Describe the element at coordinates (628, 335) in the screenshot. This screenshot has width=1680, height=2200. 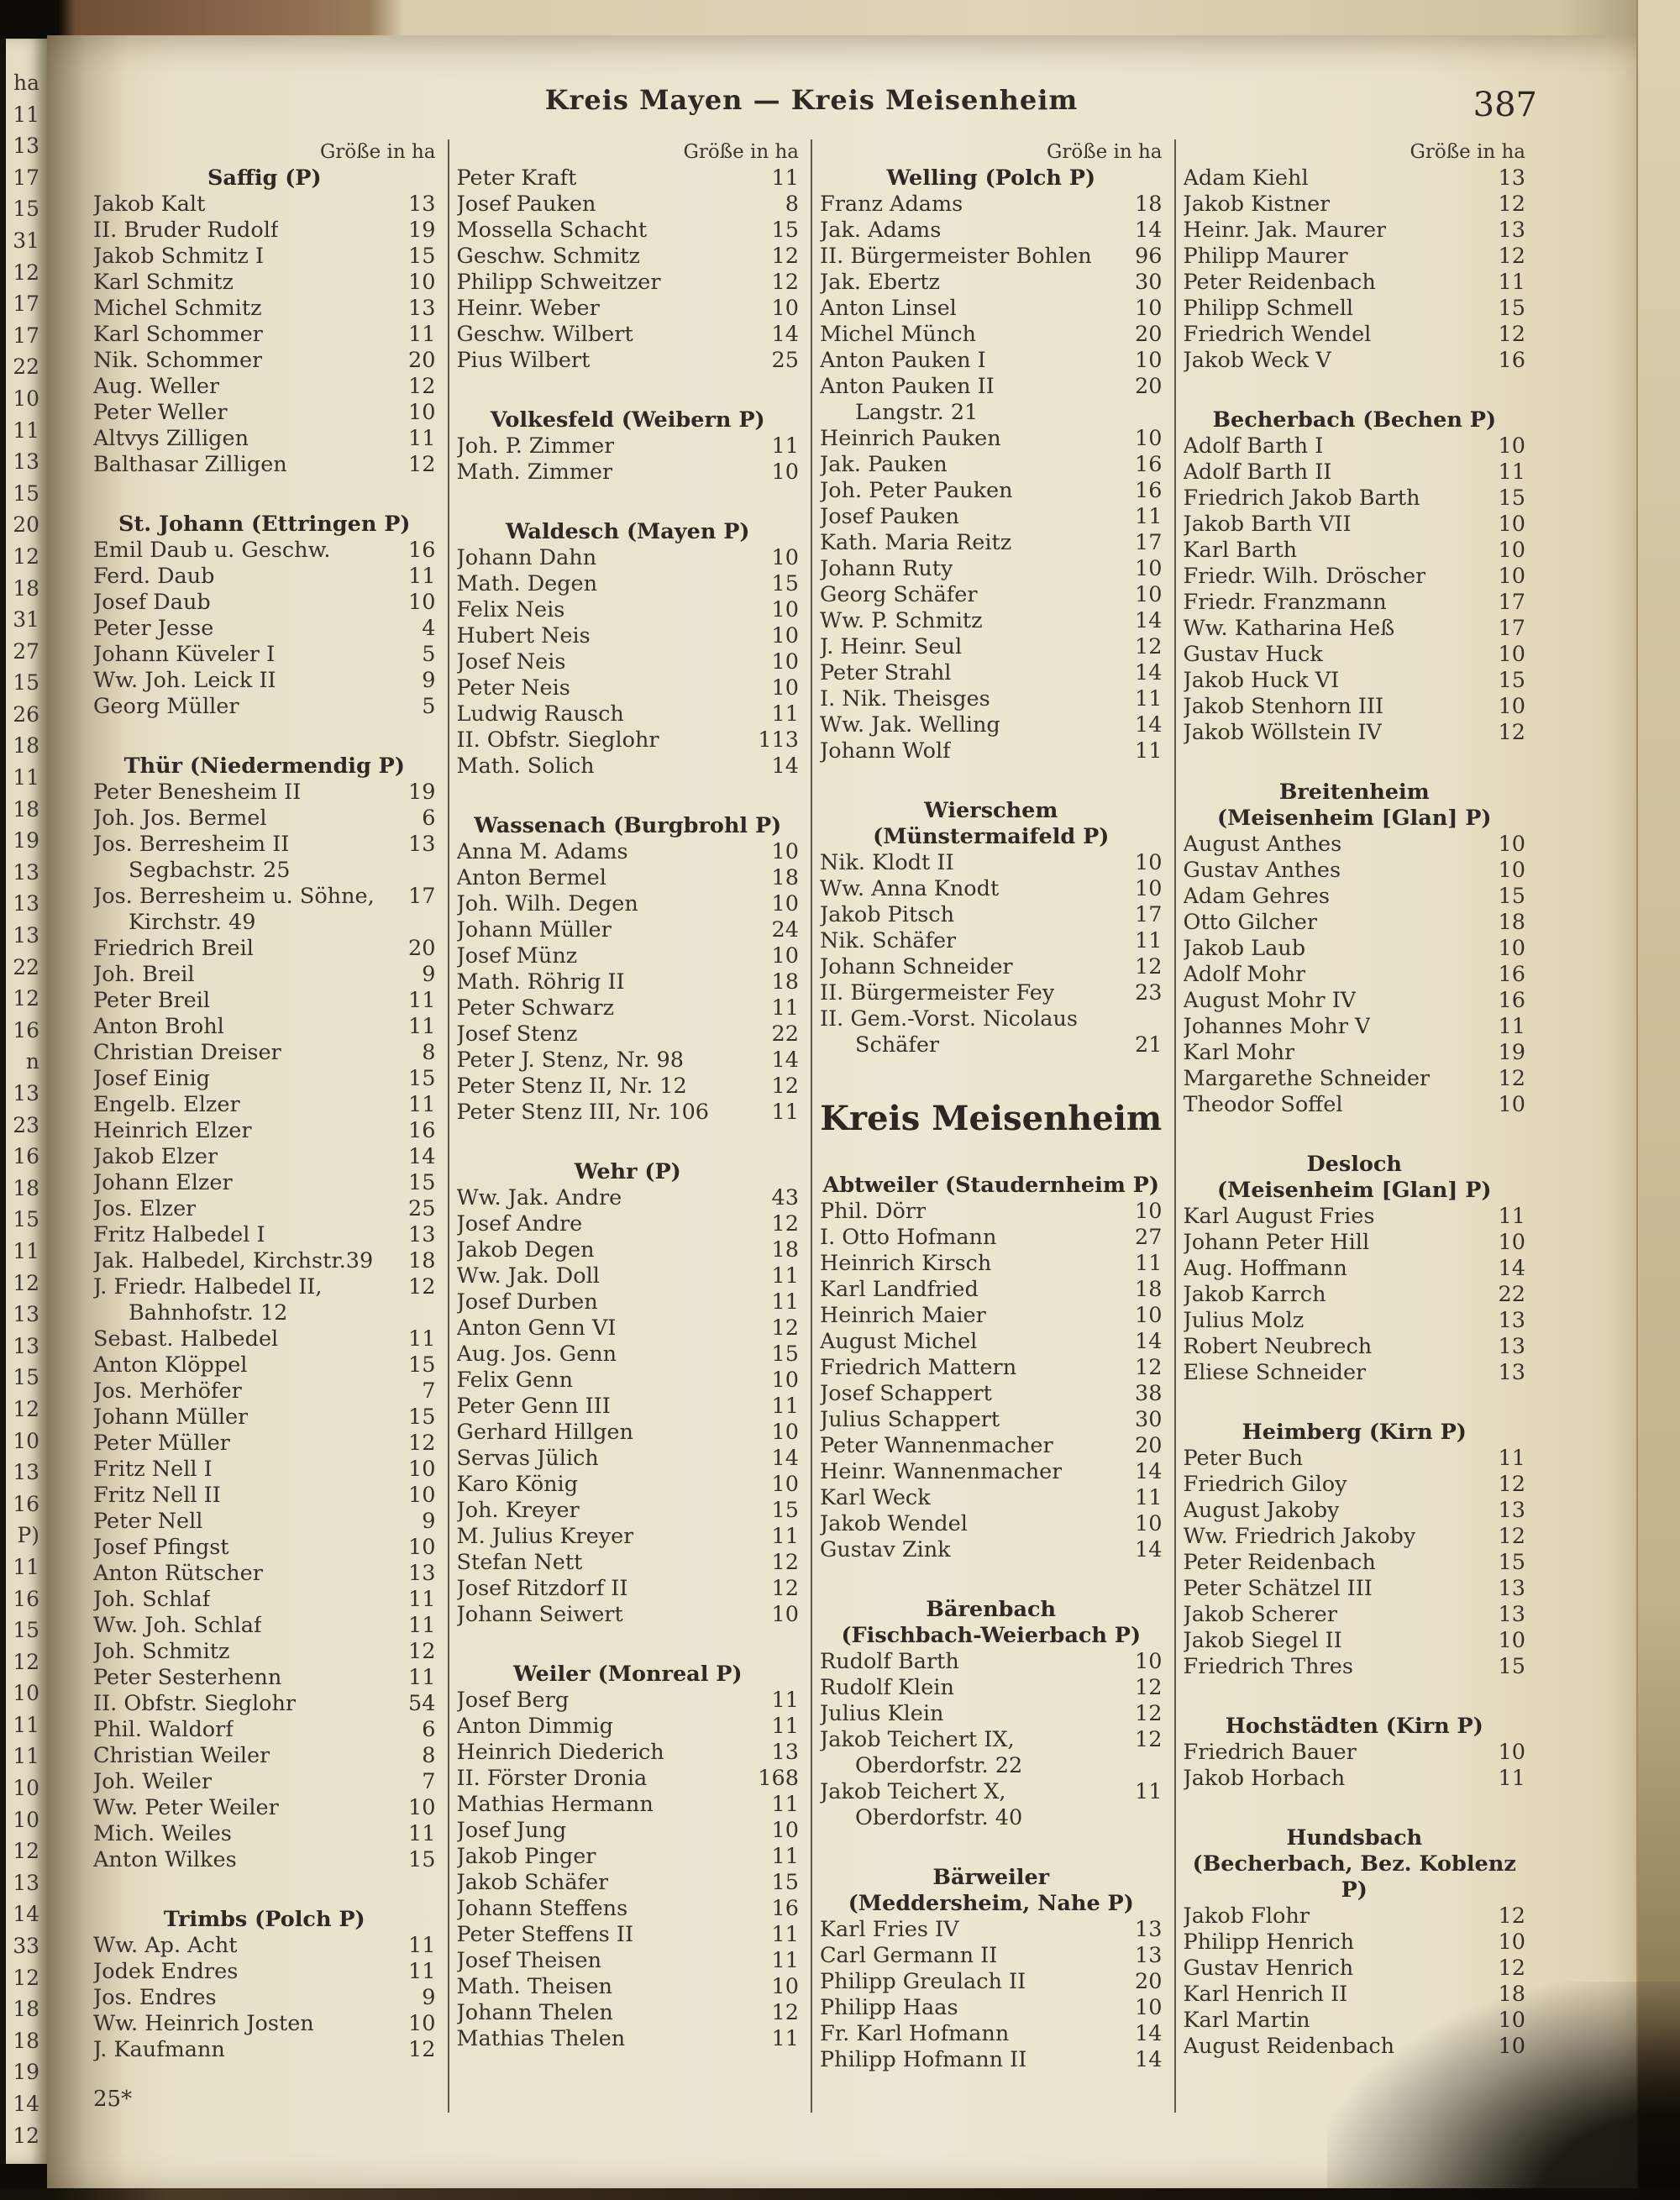
I see `owner-row: Geschw. Wilbert 14` at that location.